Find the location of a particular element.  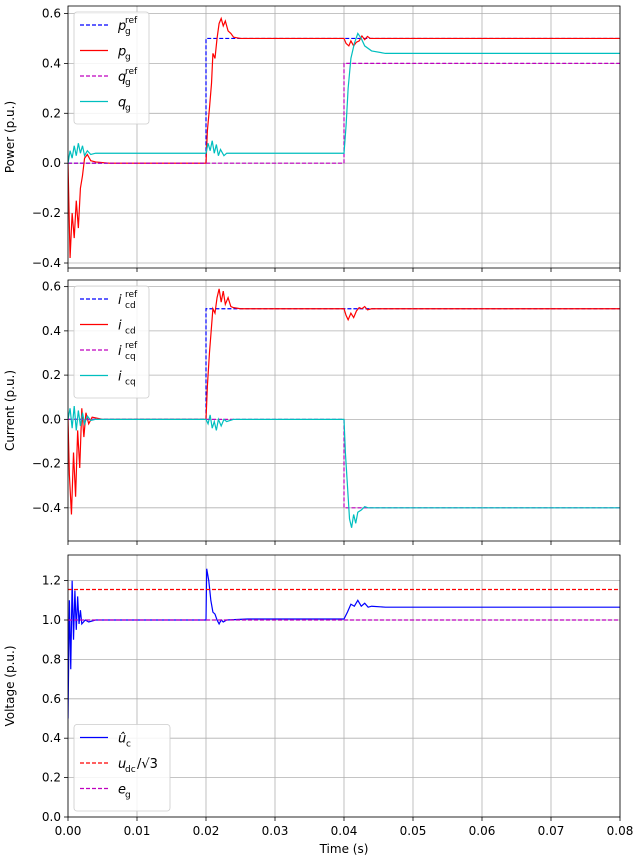

x-axis-label: Time (s) is located at coordinates (344, 849).